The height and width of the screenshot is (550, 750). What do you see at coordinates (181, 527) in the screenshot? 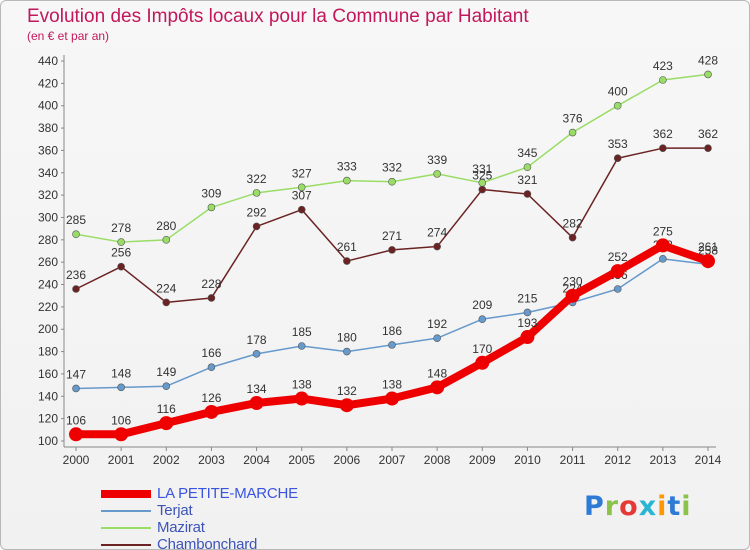
I see `legend-label: Mazirat` at bounding box center [181, 527].